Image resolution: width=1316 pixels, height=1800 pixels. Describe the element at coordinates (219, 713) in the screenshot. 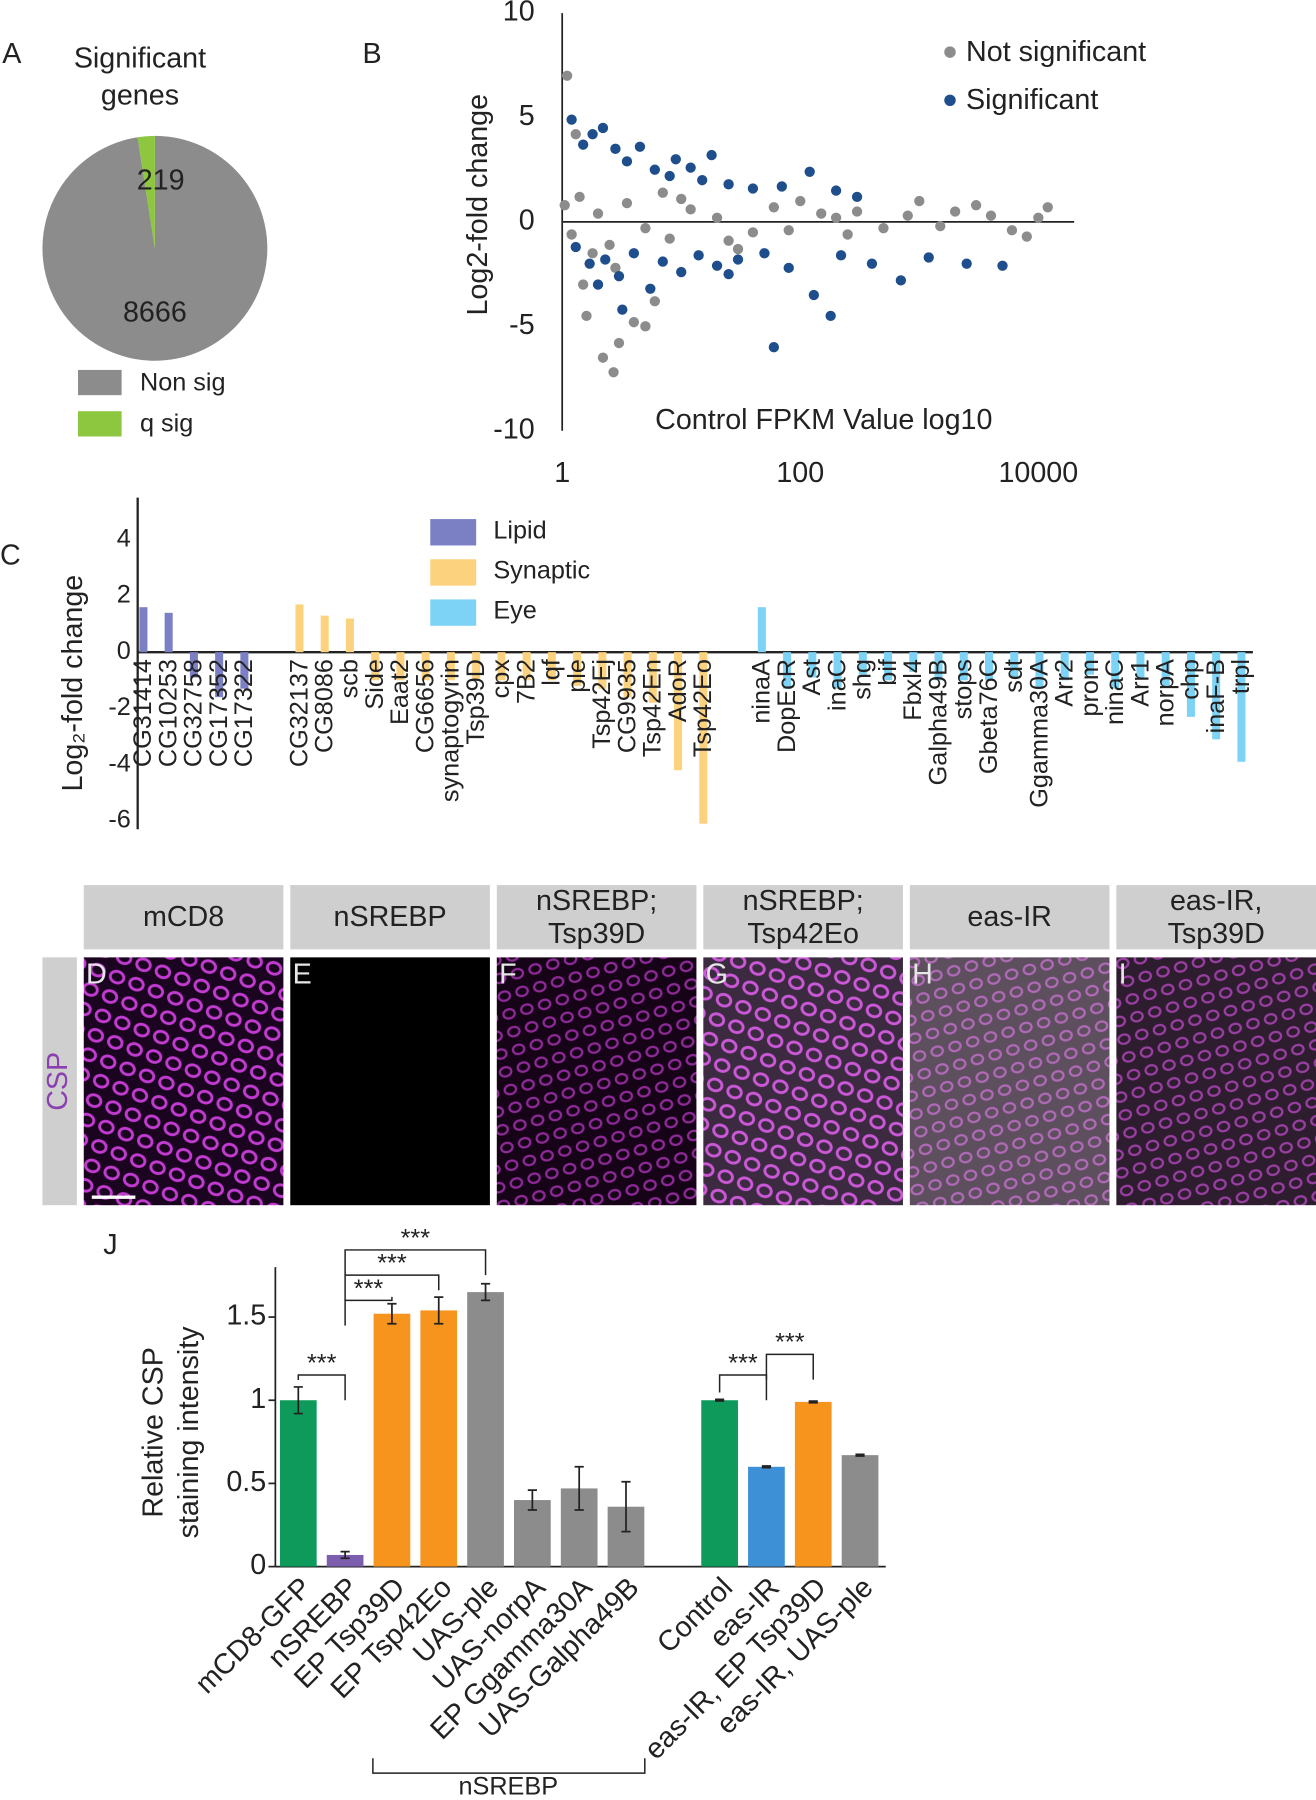

I see `x-tick-label: CG17352` at that location.